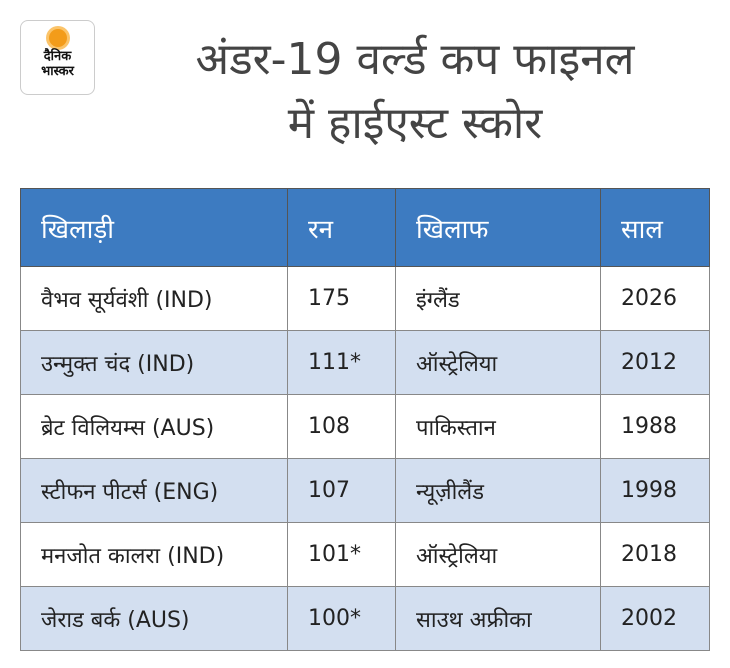  What do you see at coordinates (57, 38) in the screenshot?
I see `sun-icon` at bounding box center [57, 38].